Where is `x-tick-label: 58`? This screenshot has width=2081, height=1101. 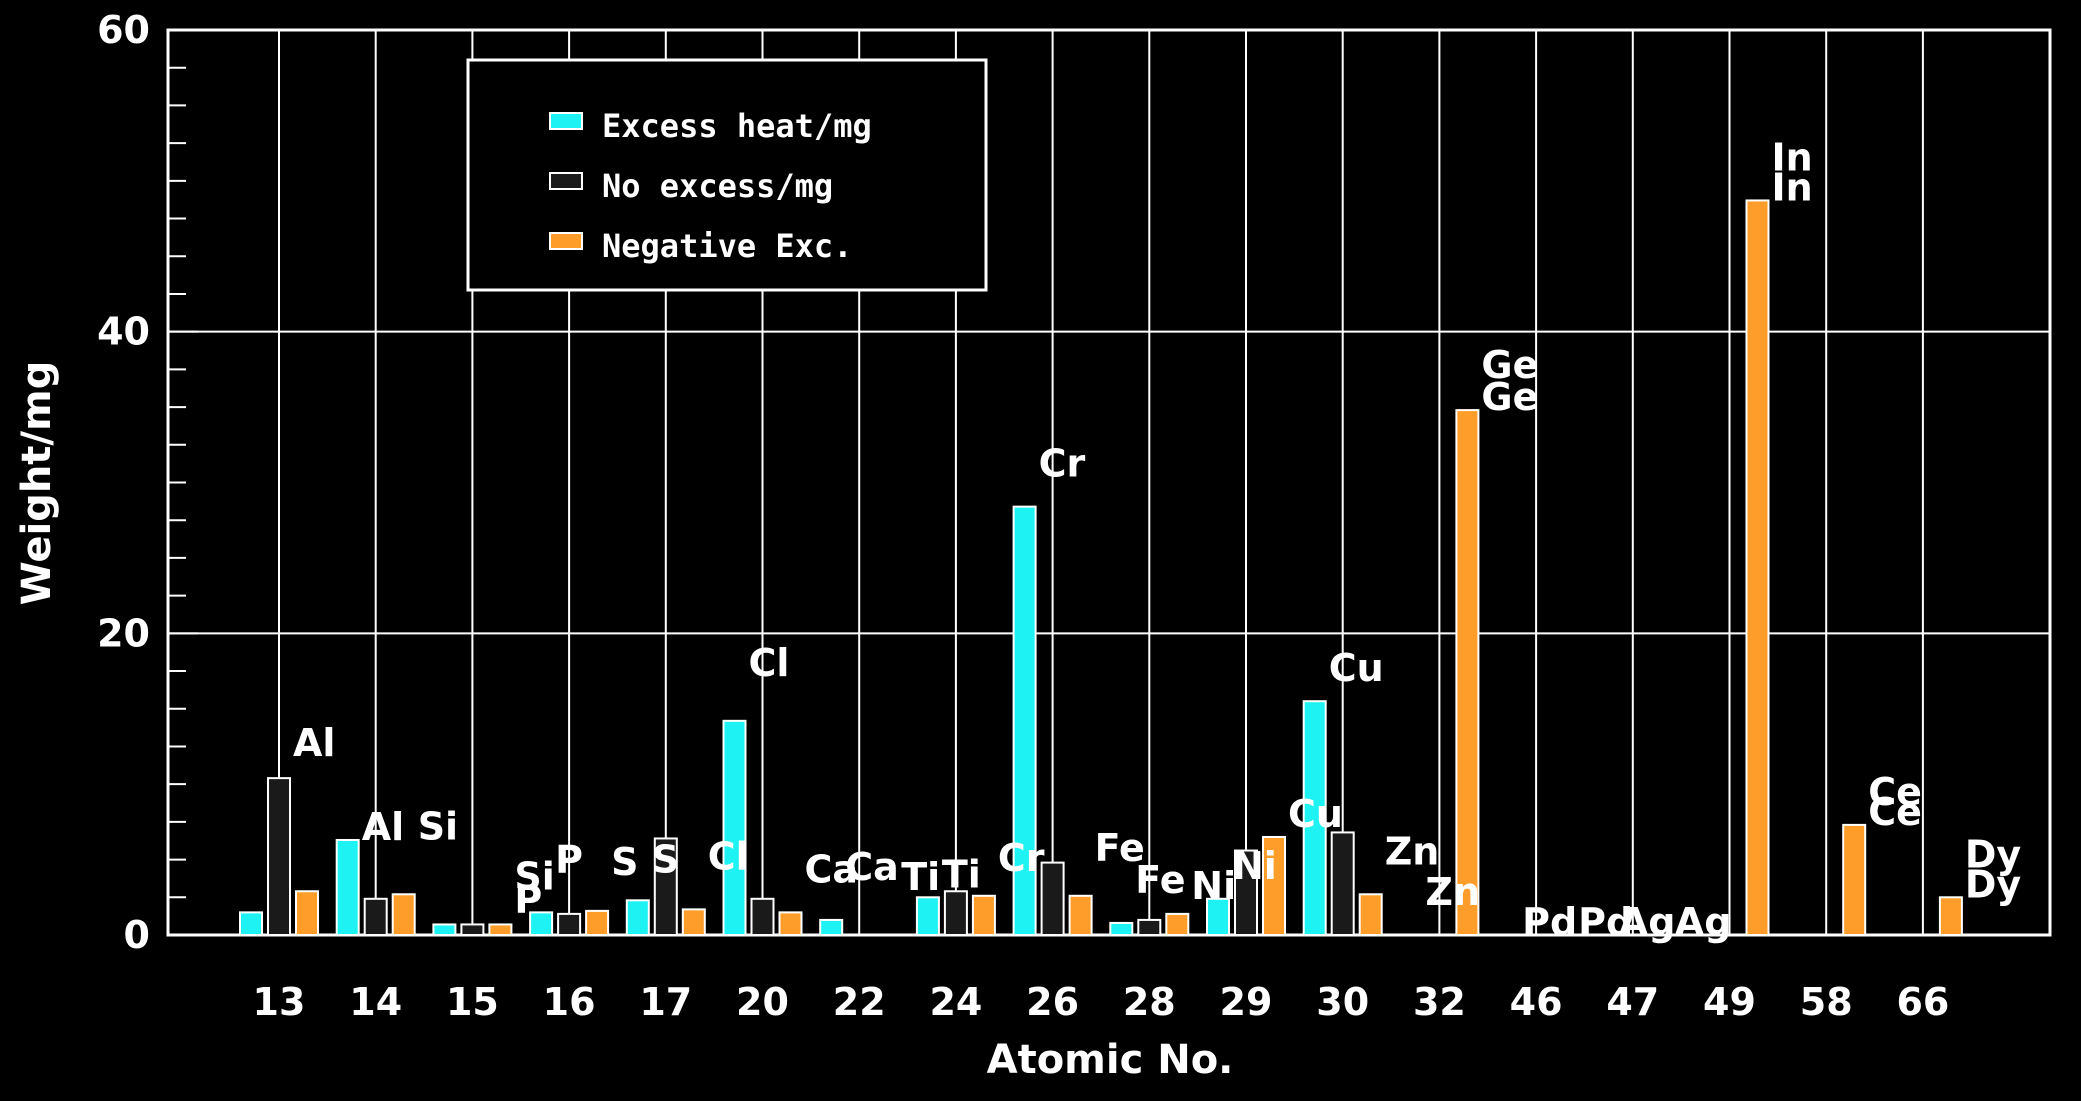 x-tick-label: 58 is located at coordinates (1826, 1002).